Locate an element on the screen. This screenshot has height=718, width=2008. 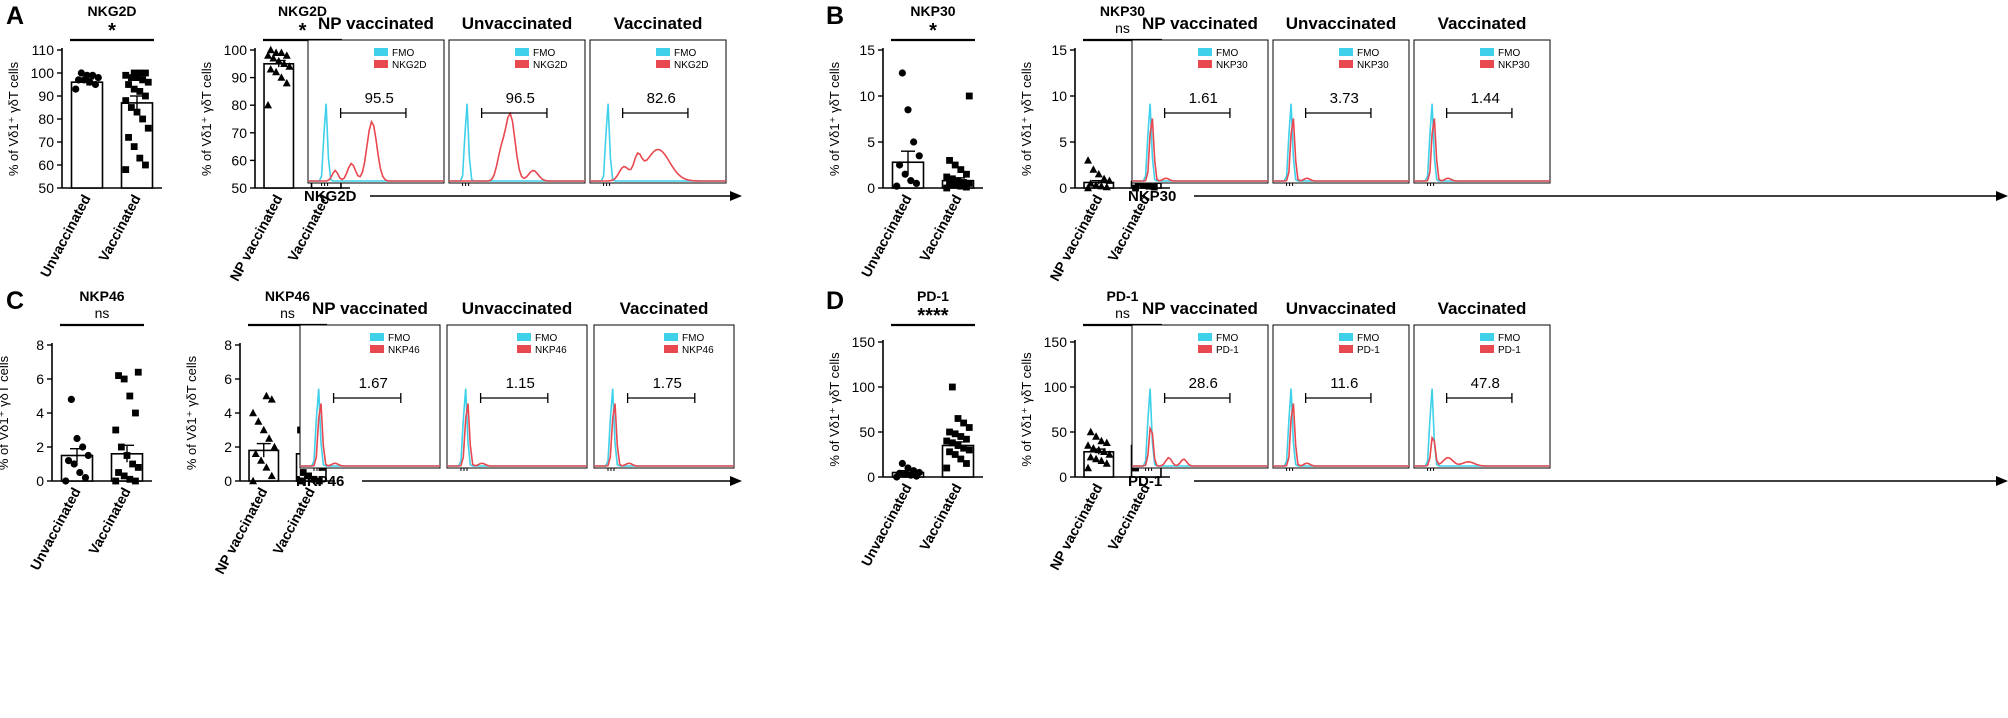
category-label: NP vaccinated is located at coordinates (255, 238).